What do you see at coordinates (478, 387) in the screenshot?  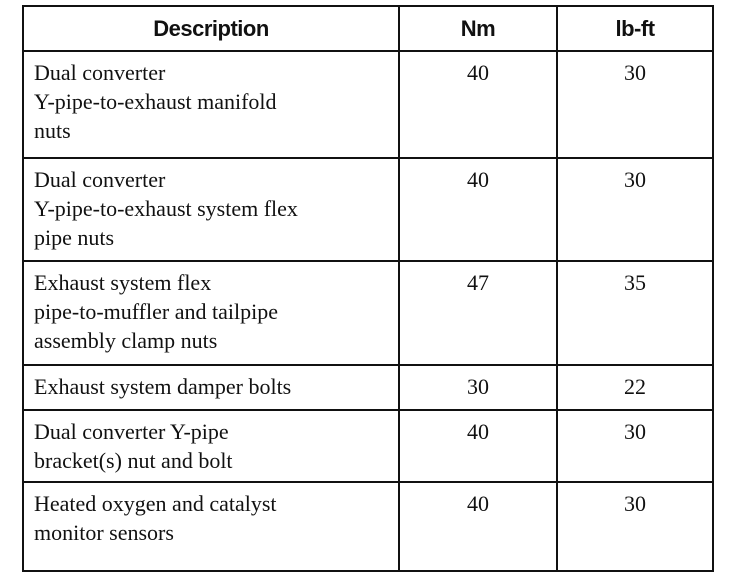 I see `nm-cell: 30` at bounding box center [478, 387].